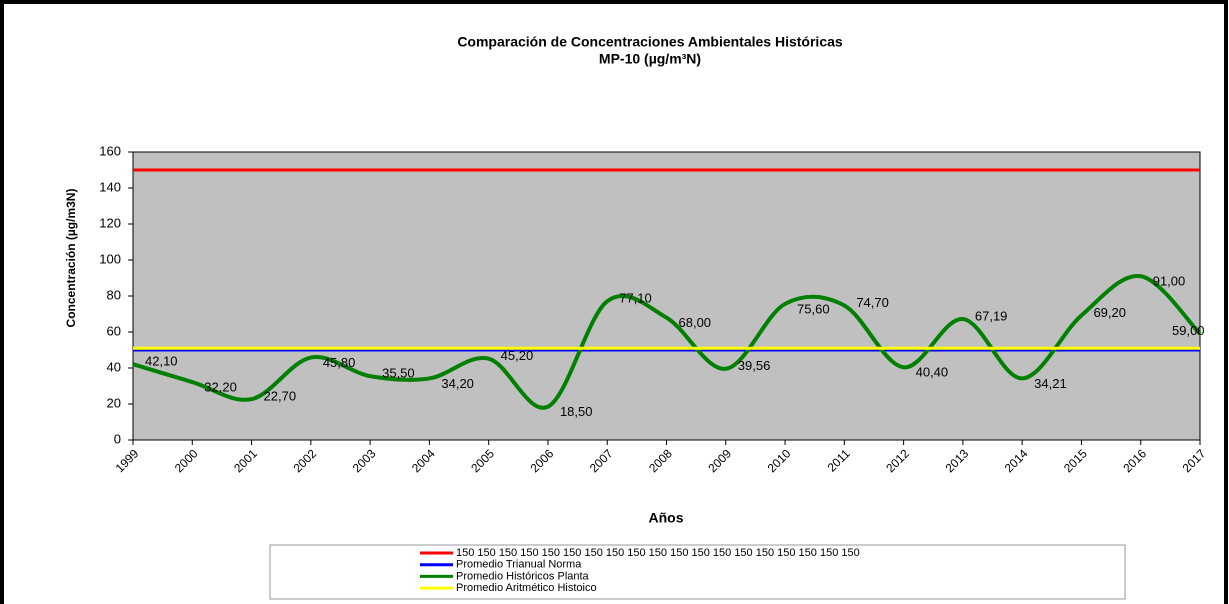 This screenshot has height=604, width=1229. What do you see at coordinates (339, 362) in the screenshot?
I see `data-label: 45,80` at bounding box center [339, 362].